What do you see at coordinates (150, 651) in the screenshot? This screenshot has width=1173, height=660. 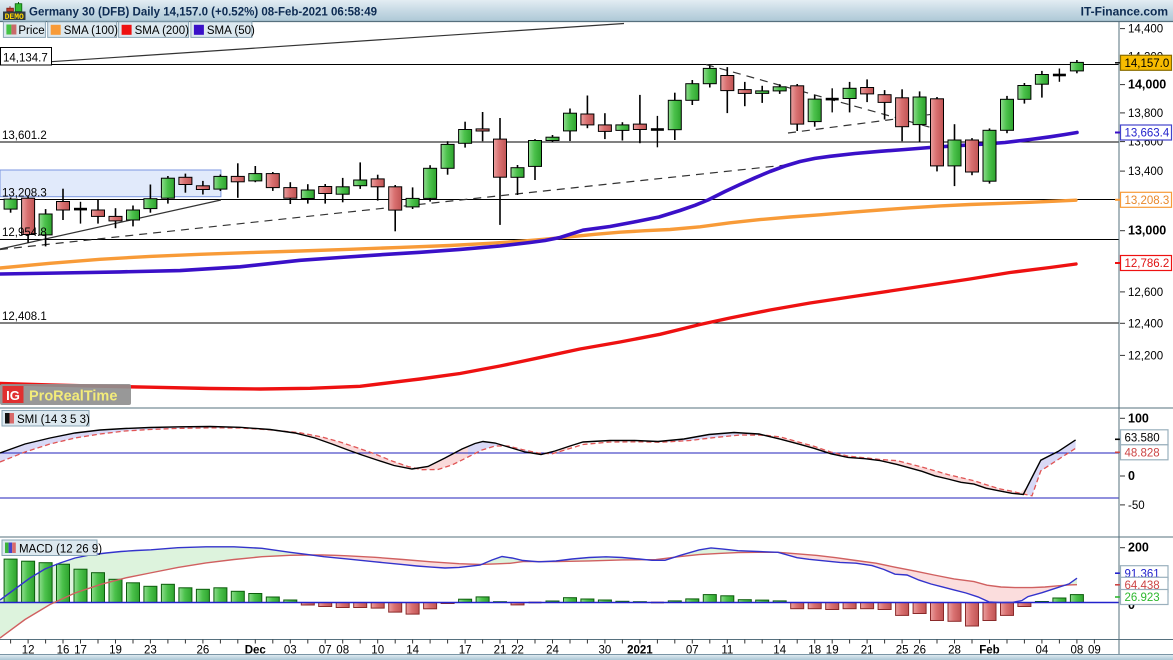 I see `svg-text: 23` at bounding box center [150, 651].